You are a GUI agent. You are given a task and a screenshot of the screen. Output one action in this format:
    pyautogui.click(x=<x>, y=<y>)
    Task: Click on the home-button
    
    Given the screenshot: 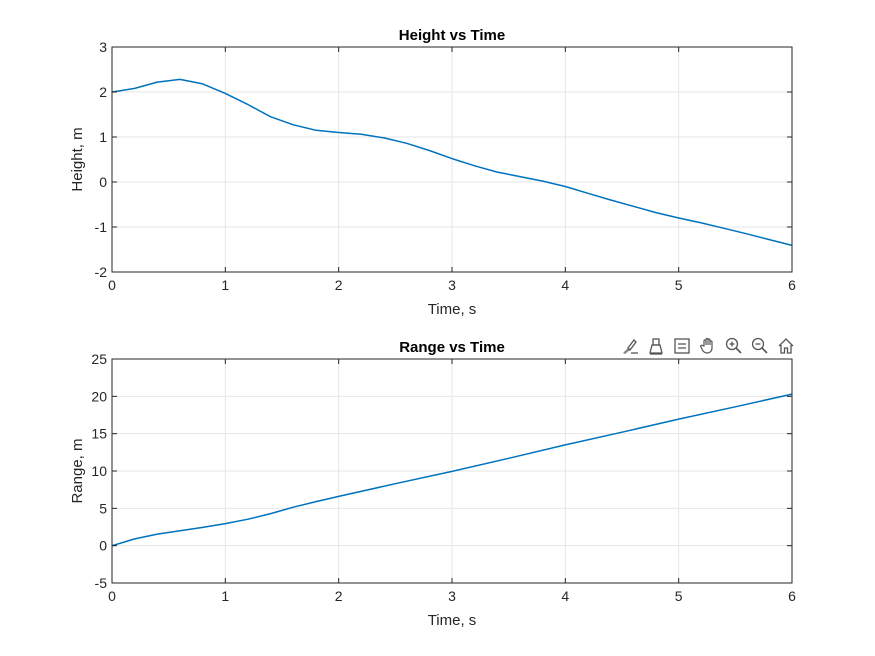 What is the action you would take?
    pyautogui.click(x=786, y=346)
    